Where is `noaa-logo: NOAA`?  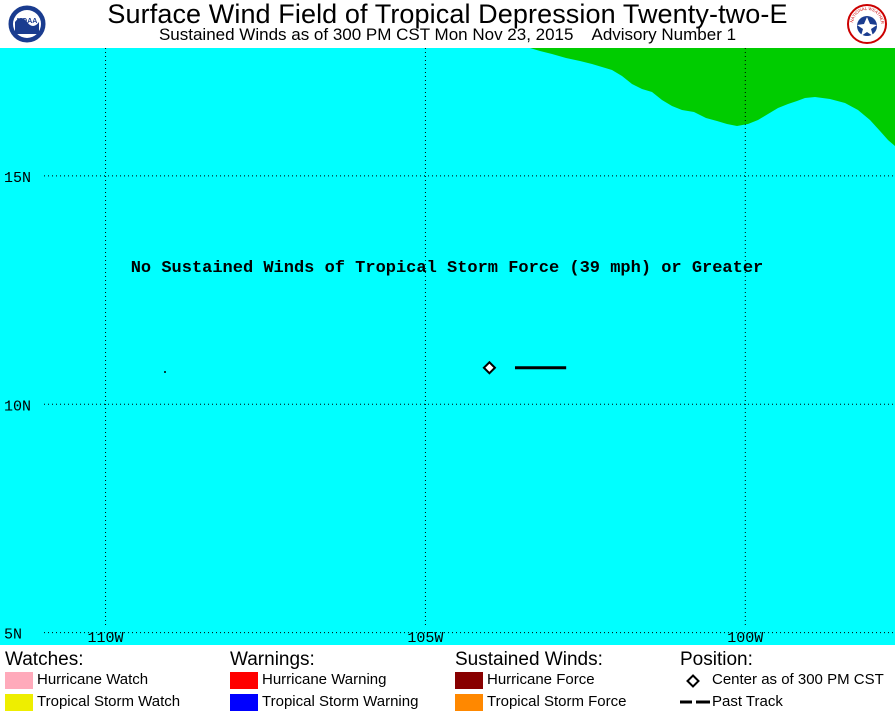 noaa-logo: NOAA is located at coordinates (27, 24).